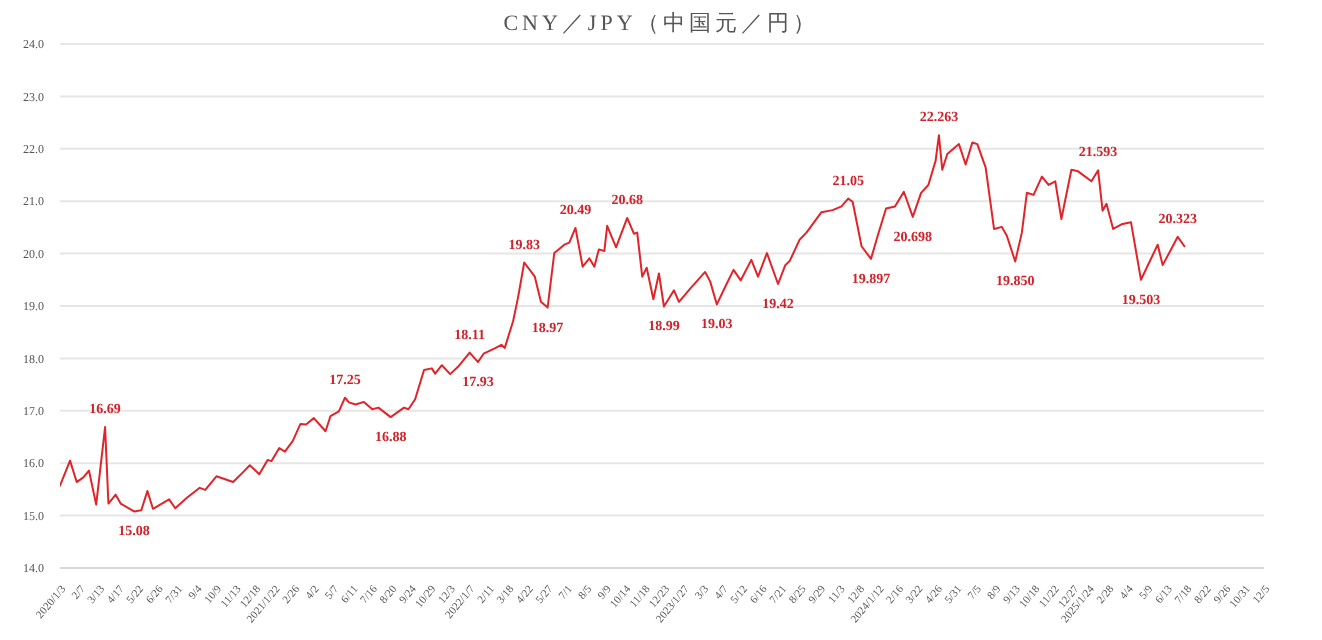 This screenshot has height=640, width=1322. What do you see at coordinates (661, 24) in the screenshot?
I see `chart-title: CNY／JPY（中国元／円）` at bounding box center [661, 24].